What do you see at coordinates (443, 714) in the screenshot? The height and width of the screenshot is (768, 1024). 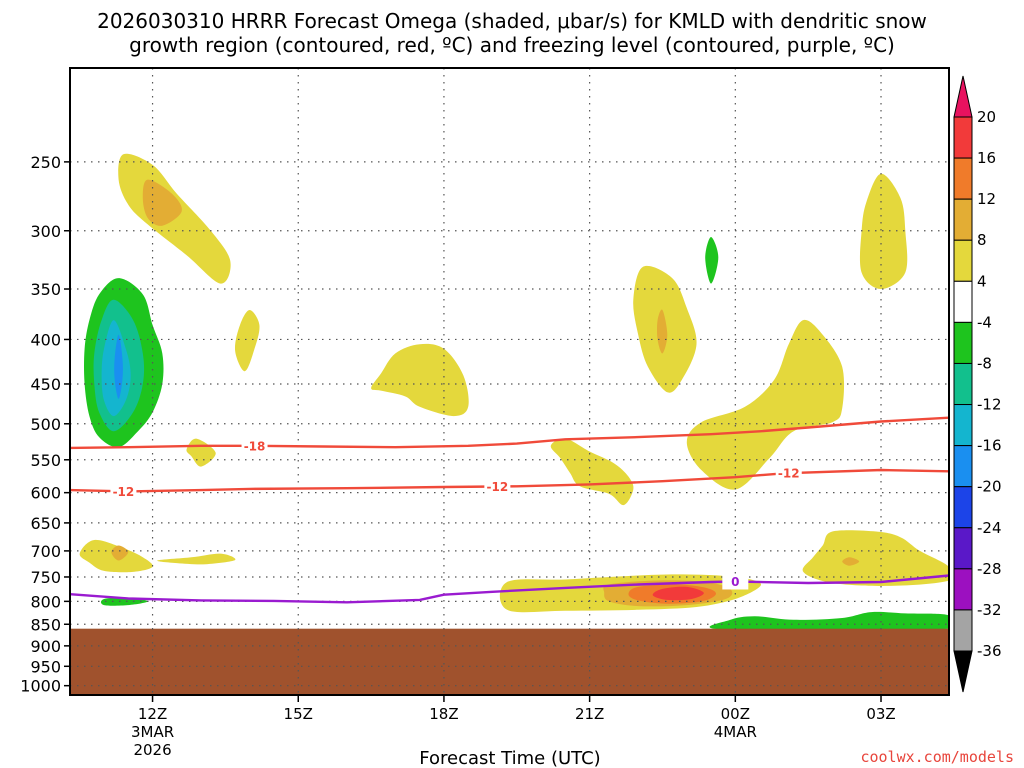 I see `x-tick-label-18Z: 18Z` at bounding box center [443, 714].